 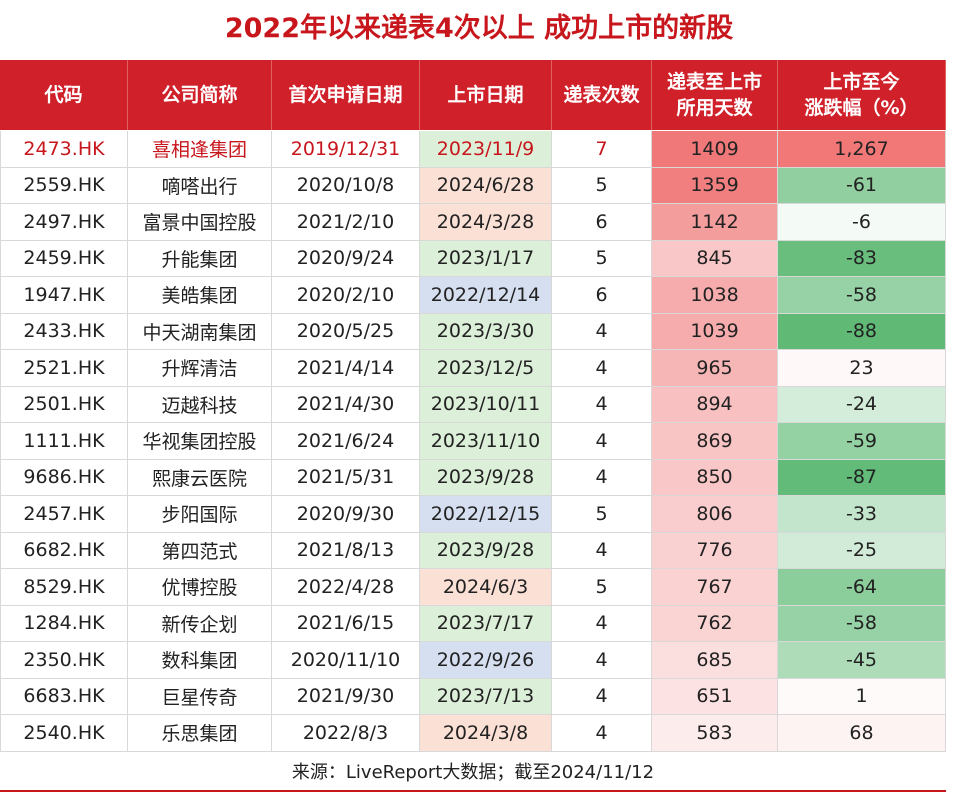 What do you see at coordinates (601, 95) in the screenshot?
I see `header-text: 递表次数` at bounding box center [601, 95].